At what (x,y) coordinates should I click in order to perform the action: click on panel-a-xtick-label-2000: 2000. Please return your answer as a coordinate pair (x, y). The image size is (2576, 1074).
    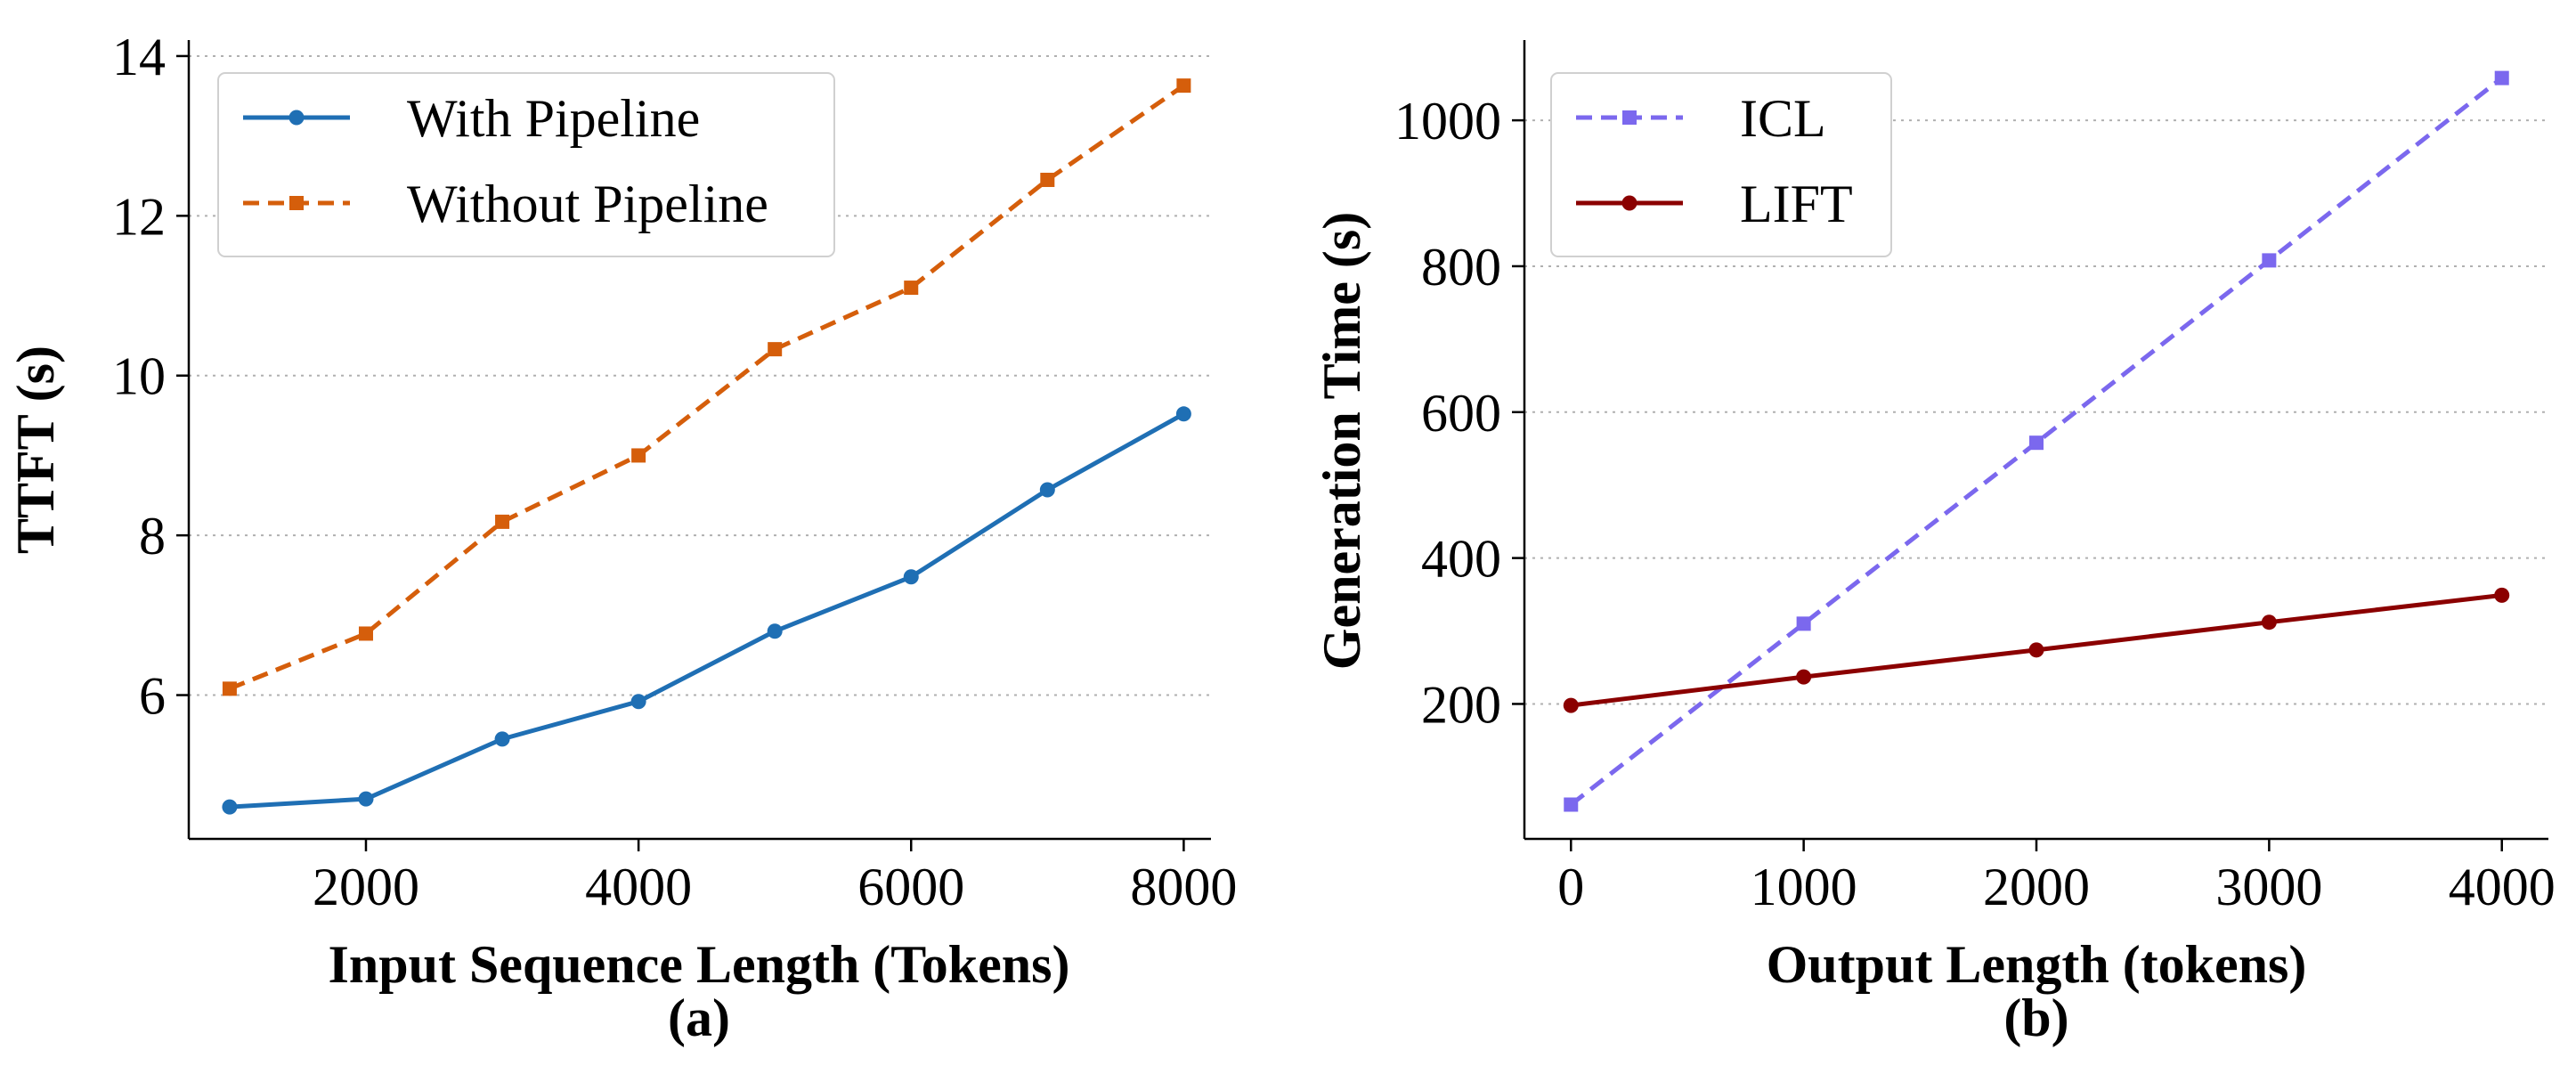
    Looking at the image, I should click on (366, 887).